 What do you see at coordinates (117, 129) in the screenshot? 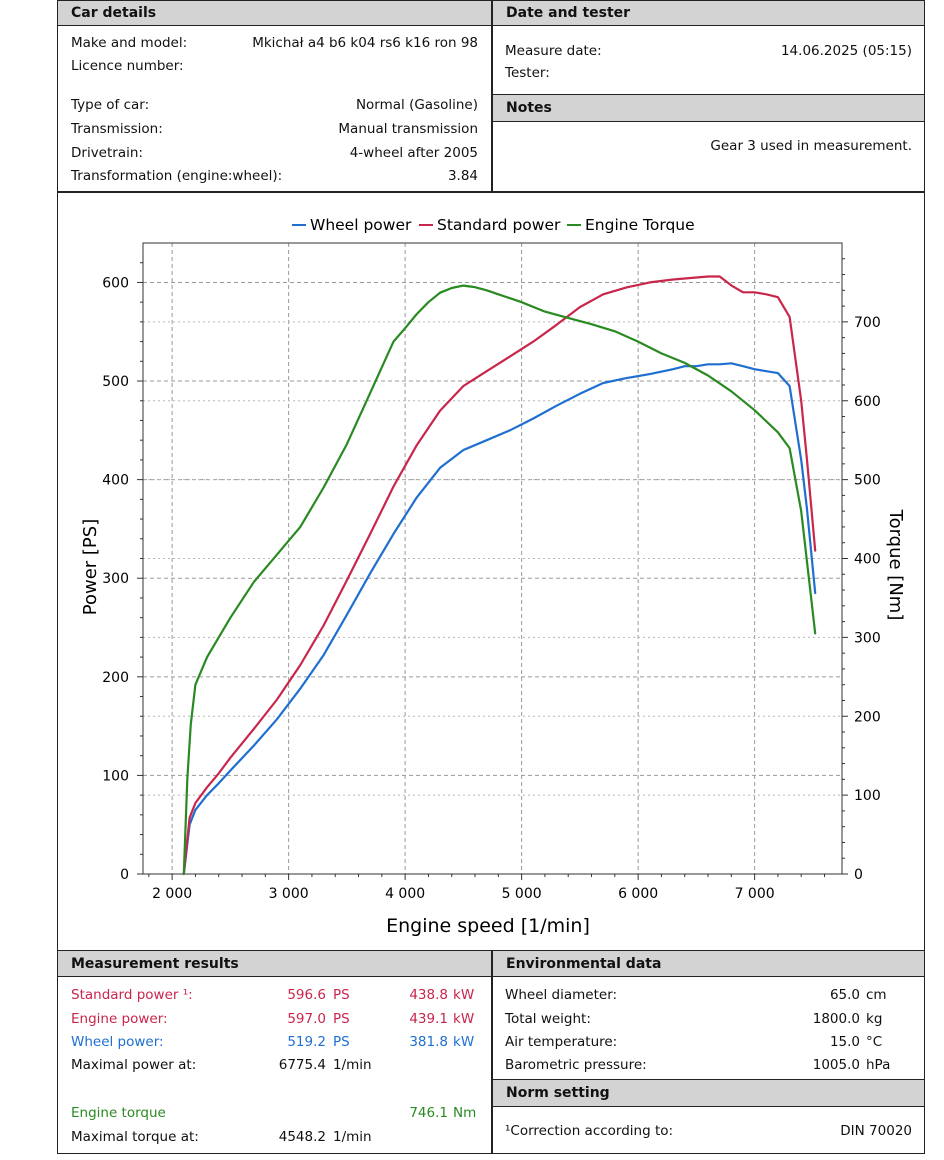
I see `transmission-label: Transmission:` at bounding box center [117, 129].